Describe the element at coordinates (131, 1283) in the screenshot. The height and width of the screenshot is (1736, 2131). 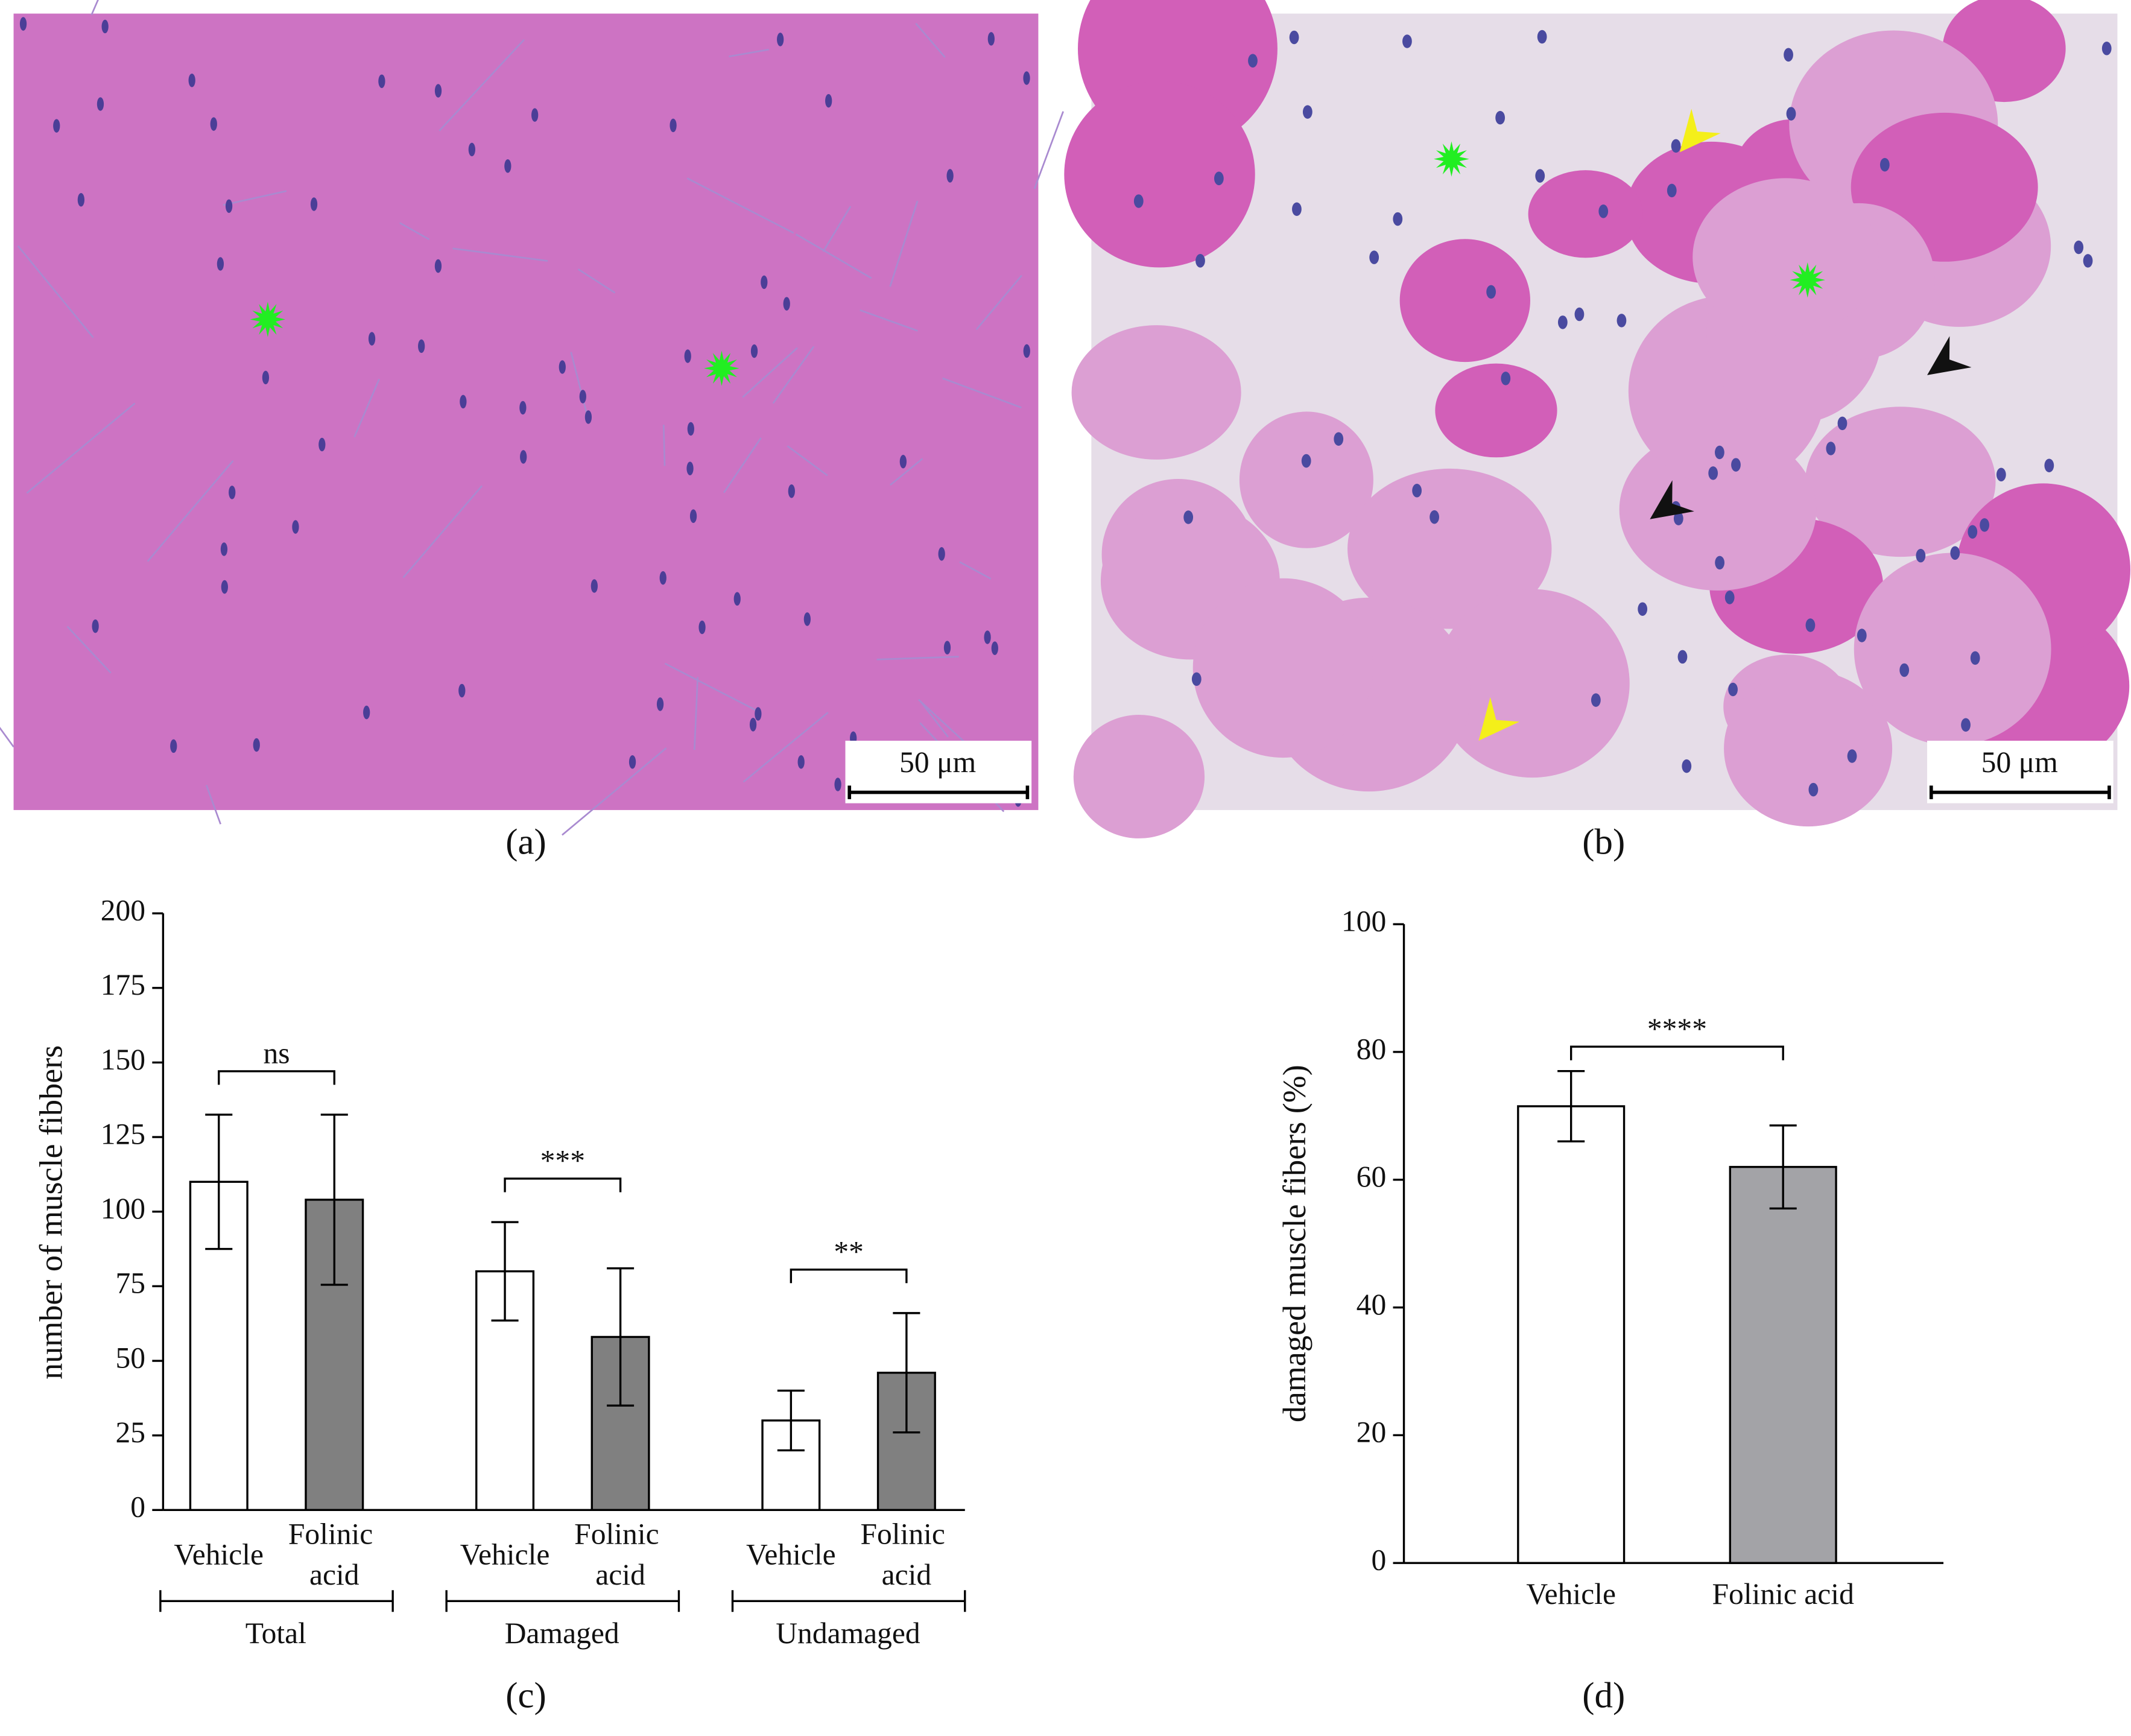
I see `y-tick-label: 75` at that location.